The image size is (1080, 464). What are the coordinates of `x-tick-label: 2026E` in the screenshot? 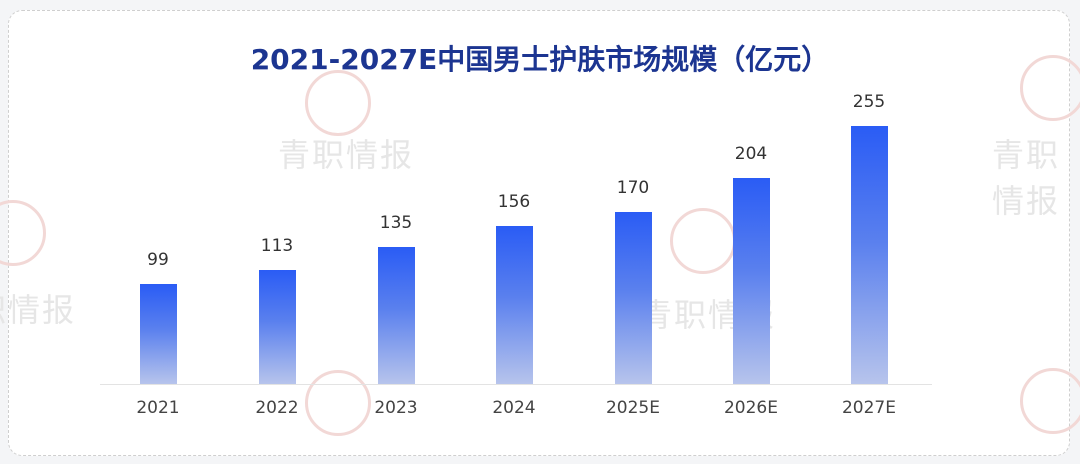 It's located at (750, 408).